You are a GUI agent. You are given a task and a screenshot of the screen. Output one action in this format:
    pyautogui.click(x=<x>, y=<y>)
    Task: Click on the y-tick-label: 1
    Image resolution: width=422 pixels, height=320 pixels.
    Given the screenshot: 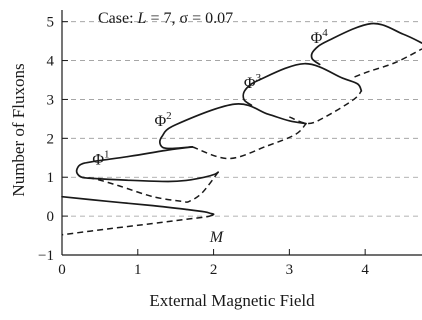 What is the action you would take?
    pyautogui.click(x=51, y=178)
    